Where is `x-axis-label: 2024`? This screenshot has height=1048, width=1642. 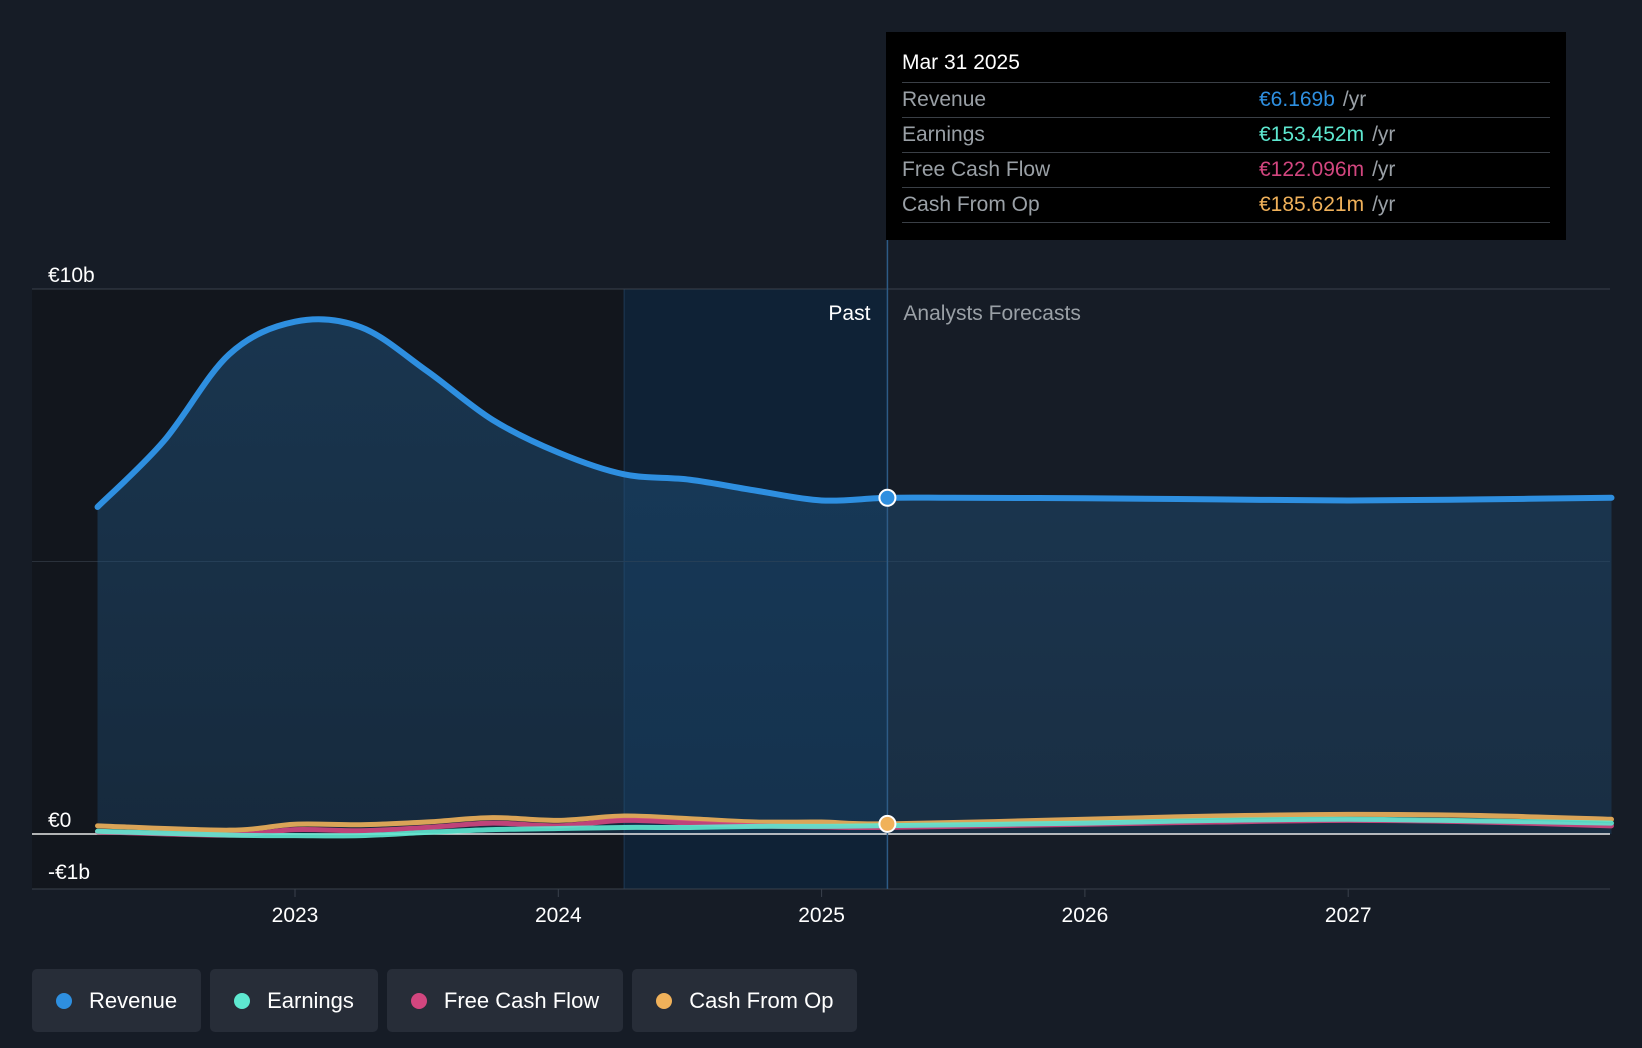
x-axis-label: 2024 is located at coordinates (558, 915).